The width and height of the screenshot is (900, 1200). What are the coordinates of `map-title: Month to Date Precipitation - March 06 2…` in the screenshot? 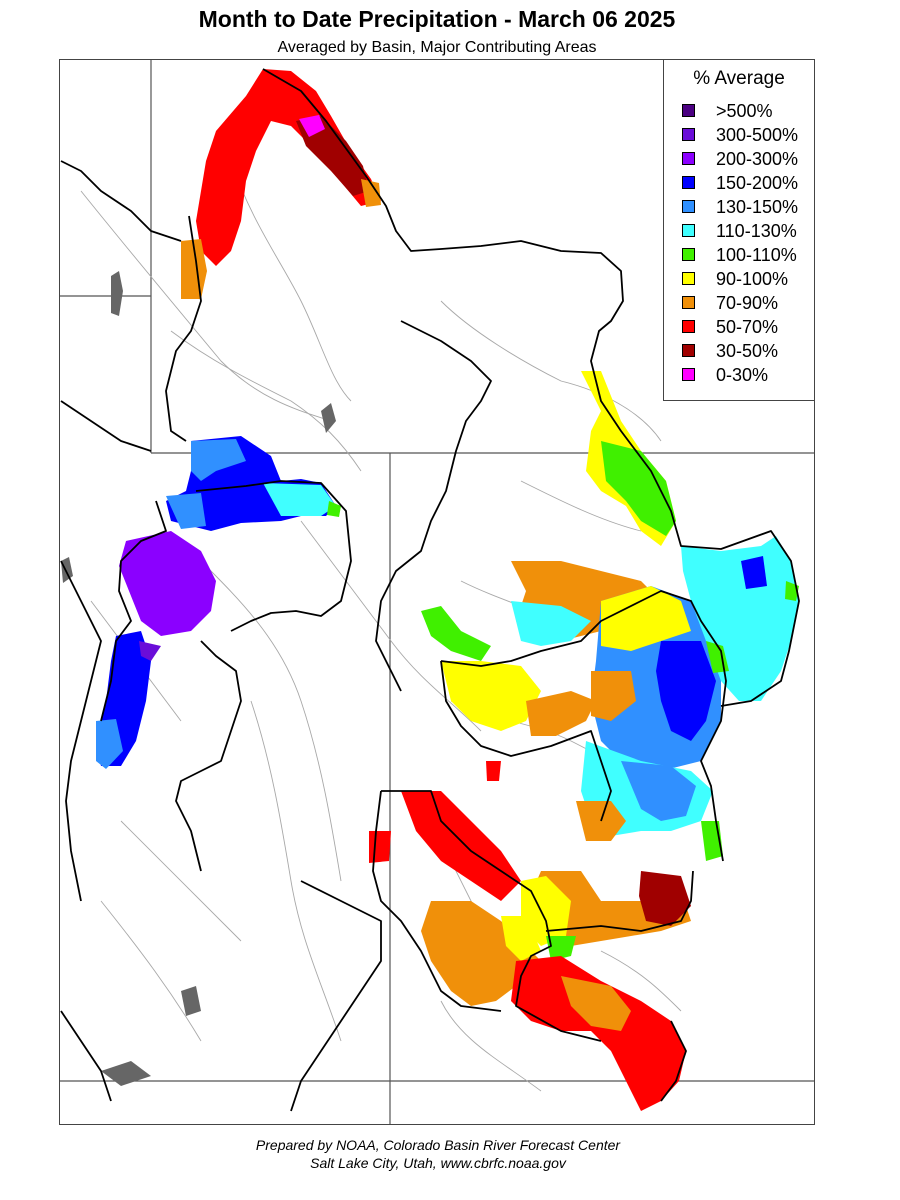 It's located at (437, 19).